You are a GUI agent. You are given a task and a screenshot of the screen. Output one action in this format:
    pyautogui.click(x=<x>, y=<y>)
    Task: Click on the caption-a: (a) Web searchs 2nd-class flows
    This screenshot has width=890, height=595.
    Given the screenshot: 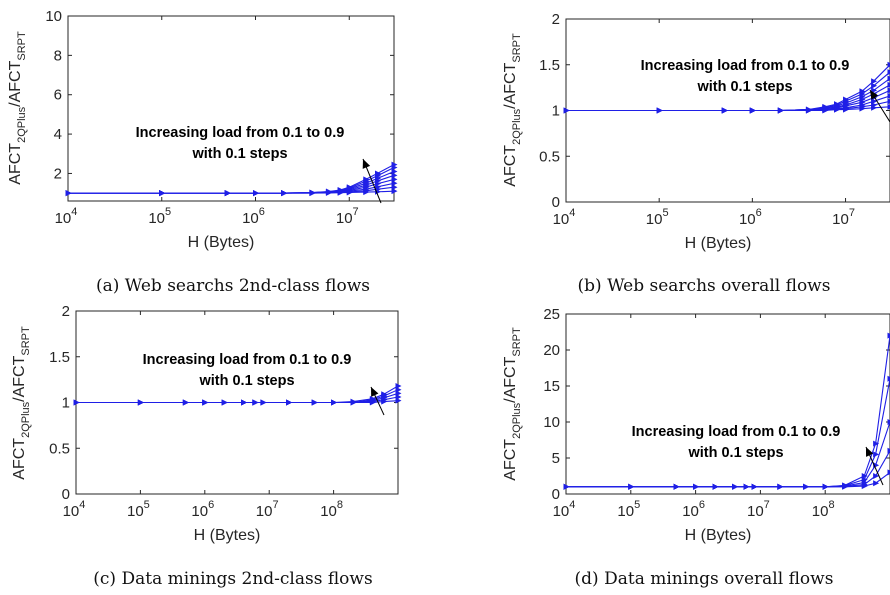 What is the action you would take?
    pyautogui.click(x=233, y=286)
    